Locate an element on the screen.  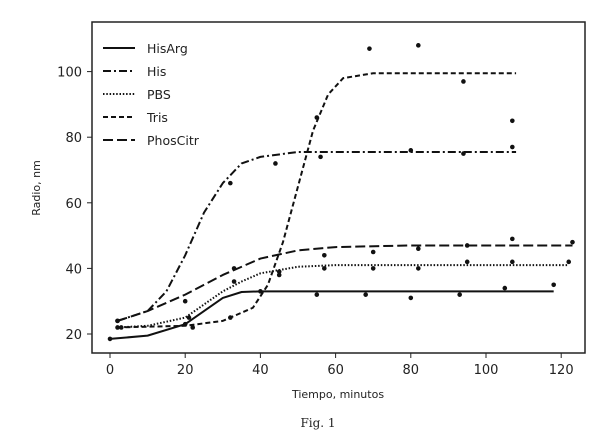
x-tick-label: 60 is located at coordinates (335, 370).